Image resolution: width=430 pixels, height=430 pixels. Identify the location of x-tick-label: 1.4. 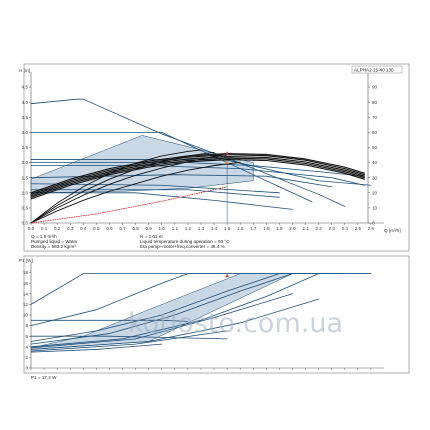
(214, 228).